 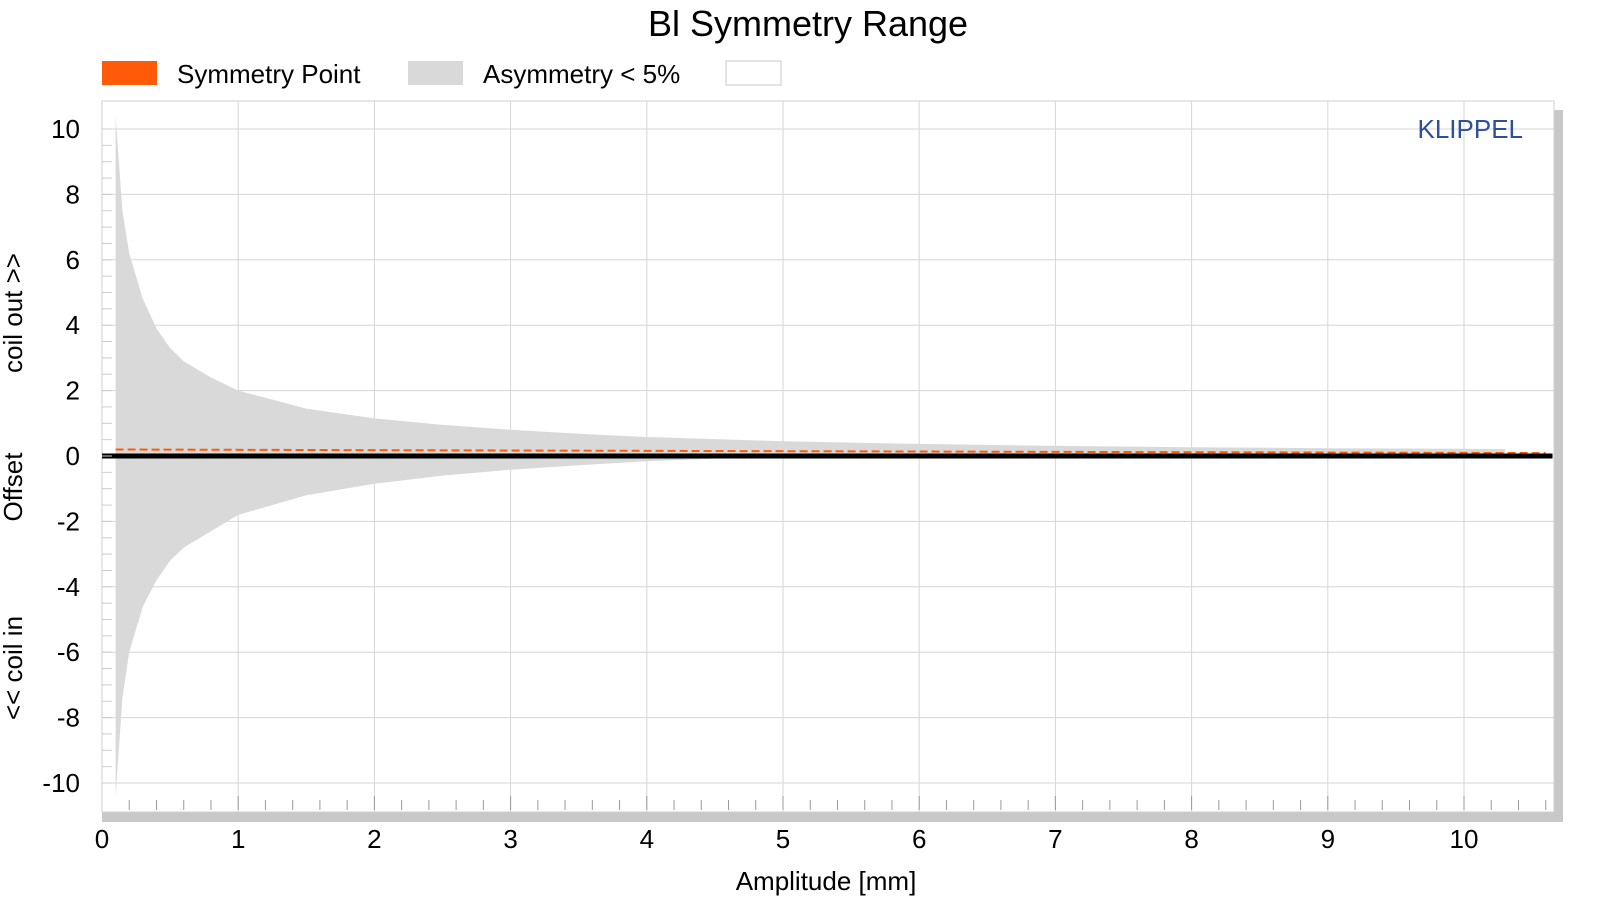 I want to click on y-tick-label: 4, so click(x=73, y=325).